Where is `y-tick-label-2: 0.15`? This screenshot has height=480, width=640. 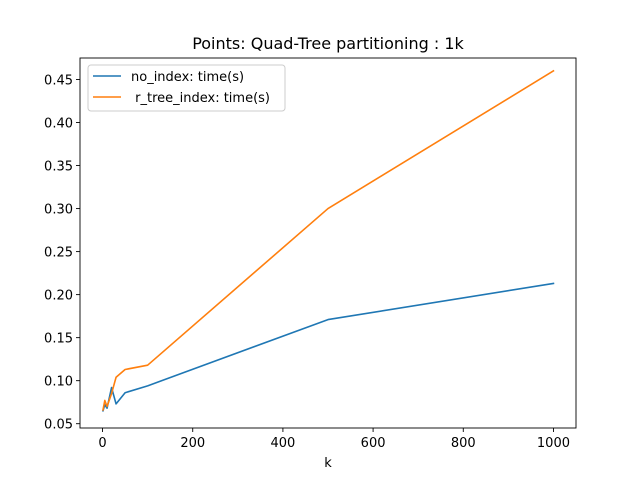 y-tick-label-2: 0.15 is located at coordinates (58, 339).